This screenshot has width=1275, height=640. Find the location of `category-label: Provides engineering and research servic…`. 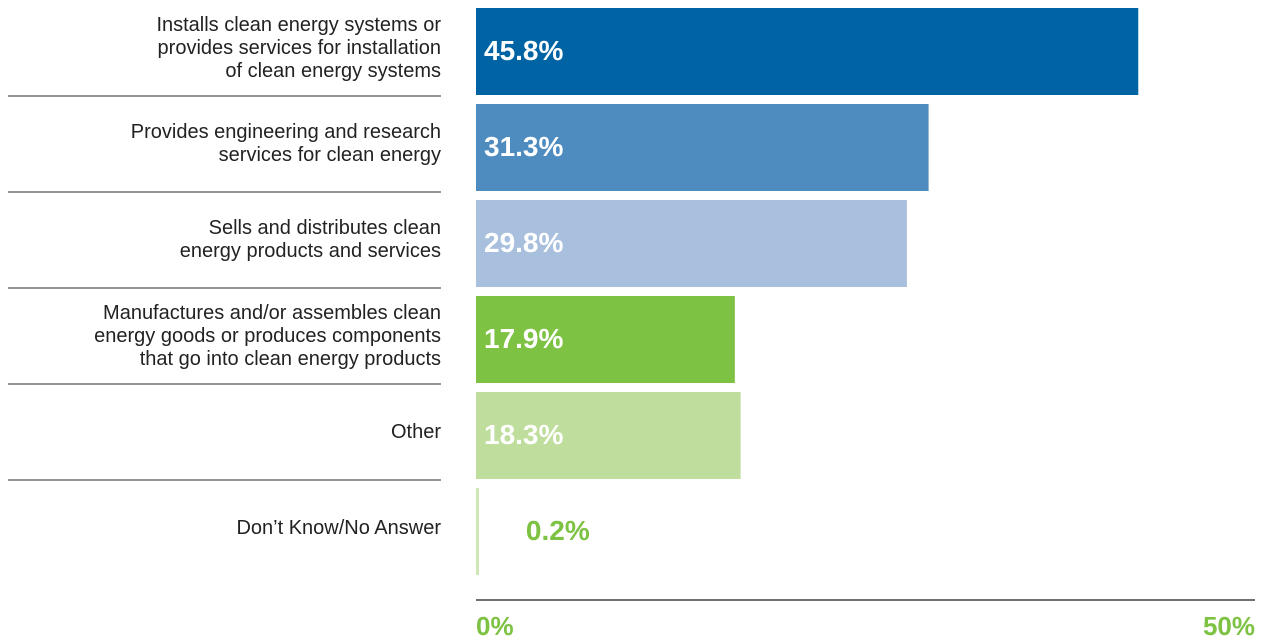

category-label: Provides engineering and research servic… is located at coordinates (285, 143).